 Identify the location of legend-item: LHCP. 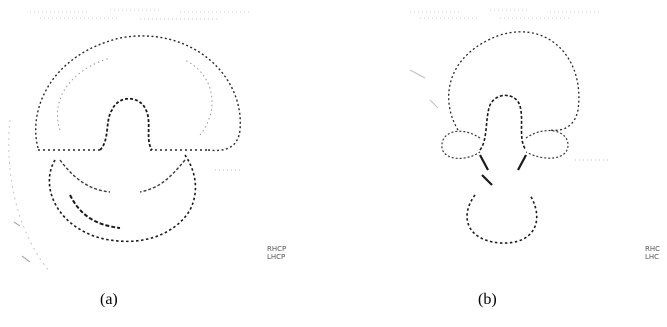
(276, 257).